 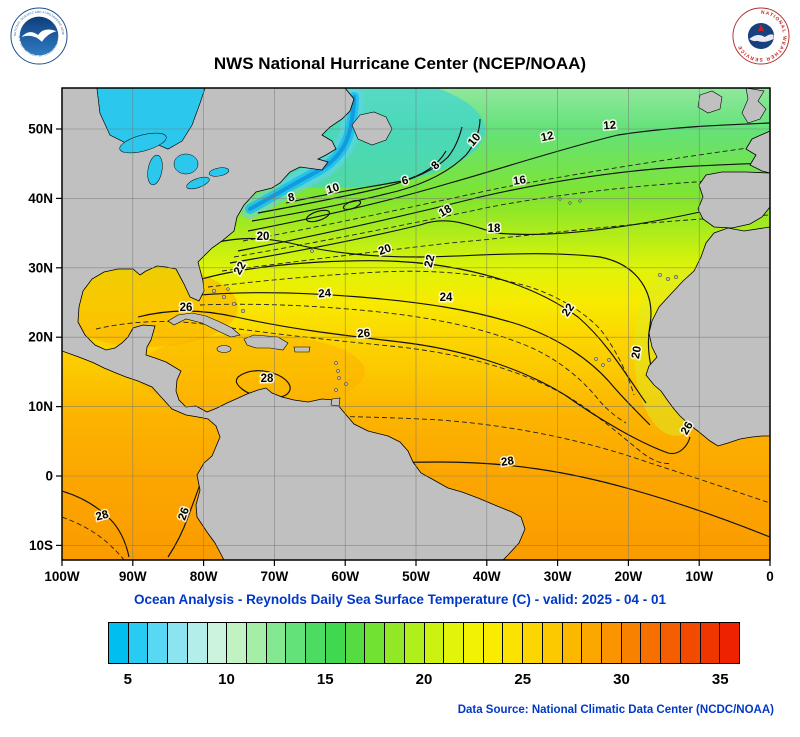 I want to click on nws-wave-icon, so click(x=761, y=38).